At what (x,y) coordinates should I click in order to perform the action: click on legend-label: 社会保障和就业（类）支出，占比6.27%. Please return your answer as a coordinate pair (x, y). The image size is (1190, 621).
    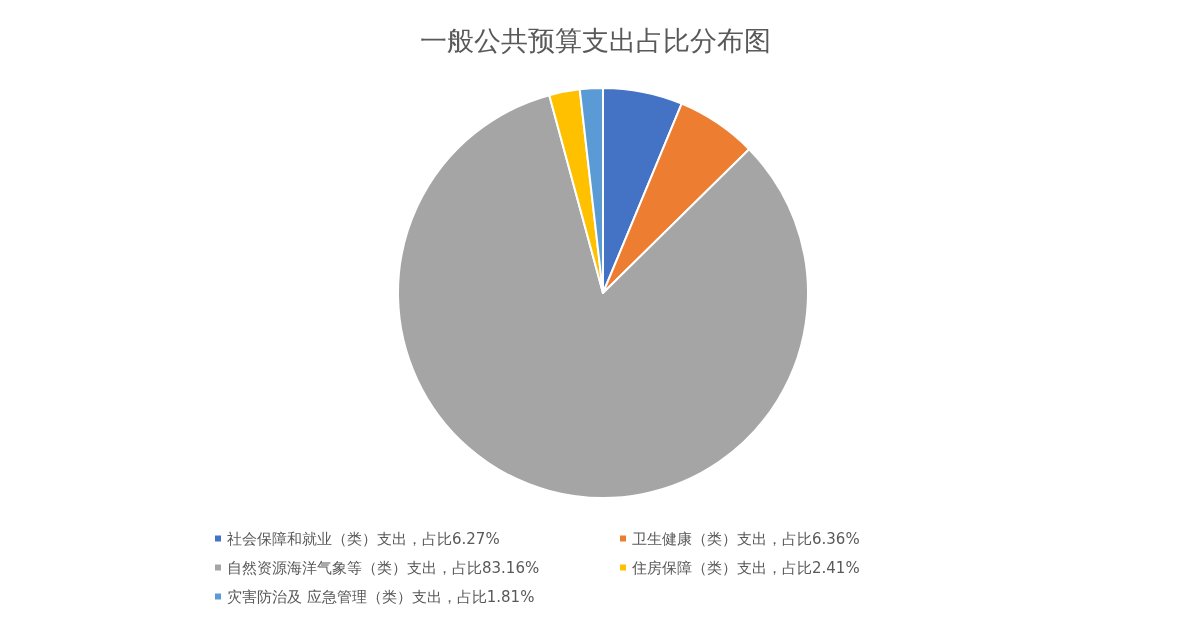
    Looking at the image, I should click on (363, 538).